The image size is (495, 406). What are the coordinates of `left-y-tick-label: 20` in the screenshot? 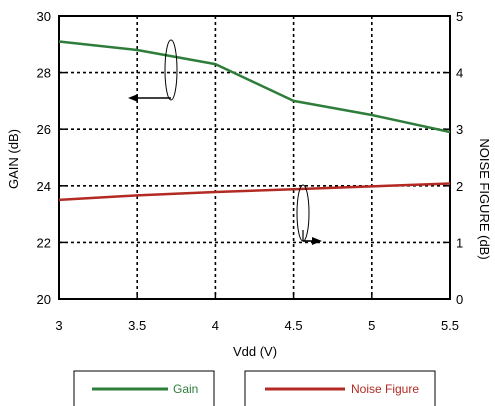 It's located at (44, 299).